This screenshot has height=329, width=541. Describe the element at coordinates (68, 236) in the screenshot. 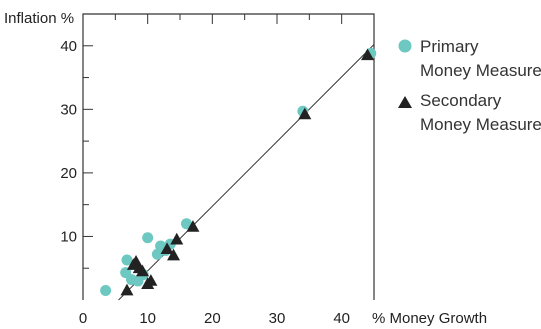

I see `y-tick-label: 10` at that location.